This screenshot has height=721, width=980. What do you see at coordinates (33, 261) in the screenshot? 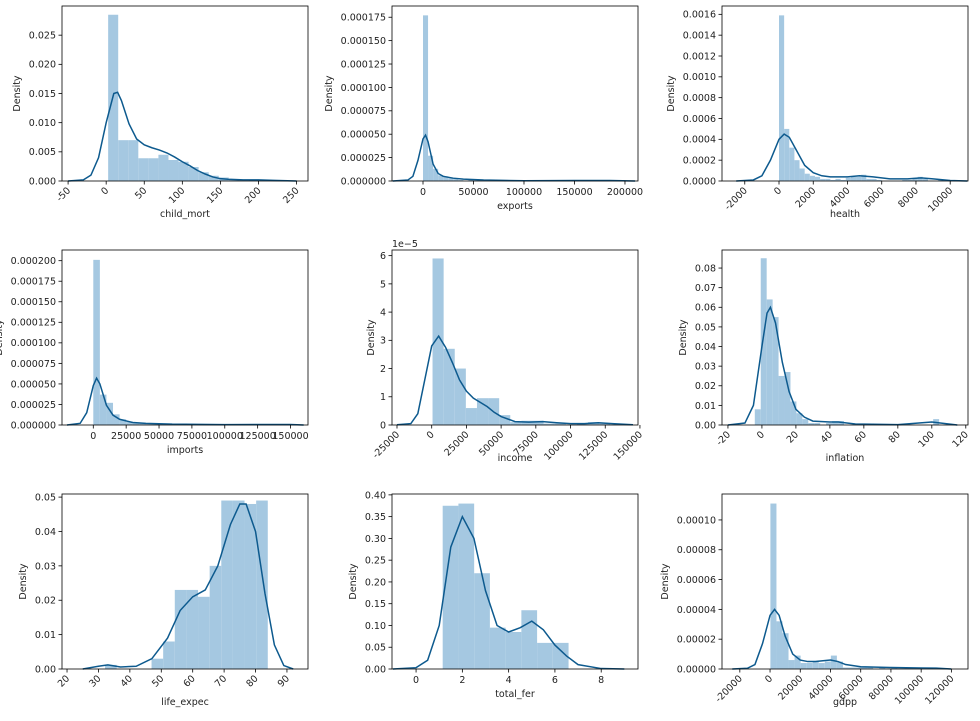
I see `y-tick-label: 0.000200` at bounding box center [33, 261].